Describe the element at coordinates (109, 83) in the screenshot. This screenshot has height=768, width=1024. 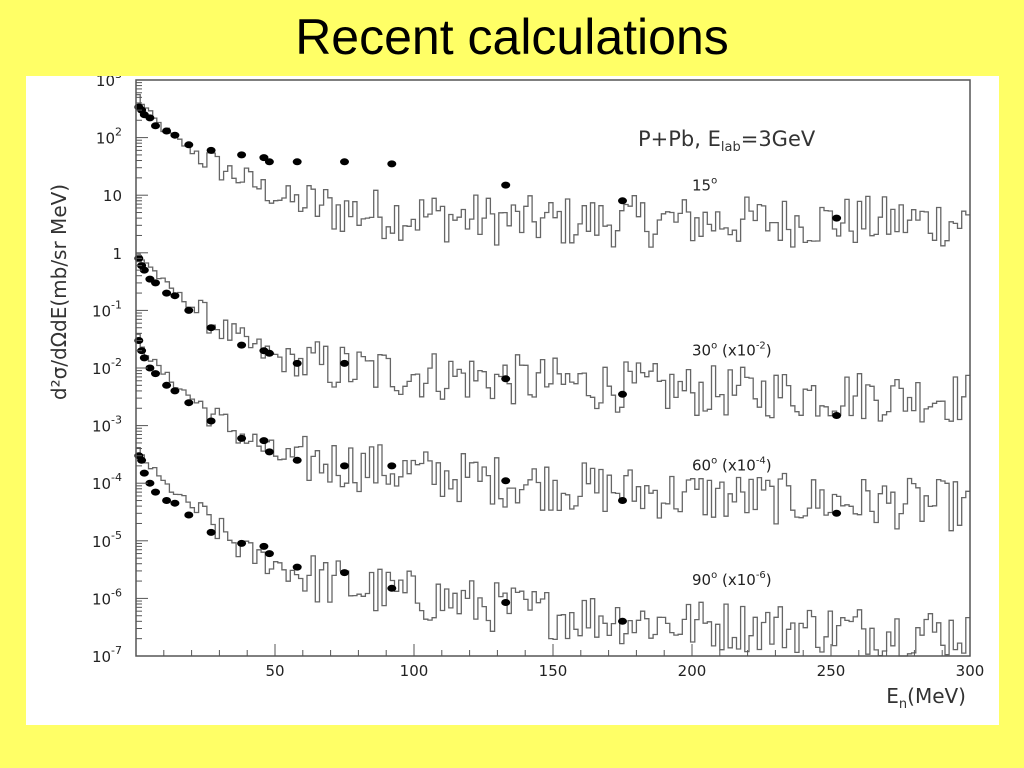
I see `y-tick-label: 103` at that location.